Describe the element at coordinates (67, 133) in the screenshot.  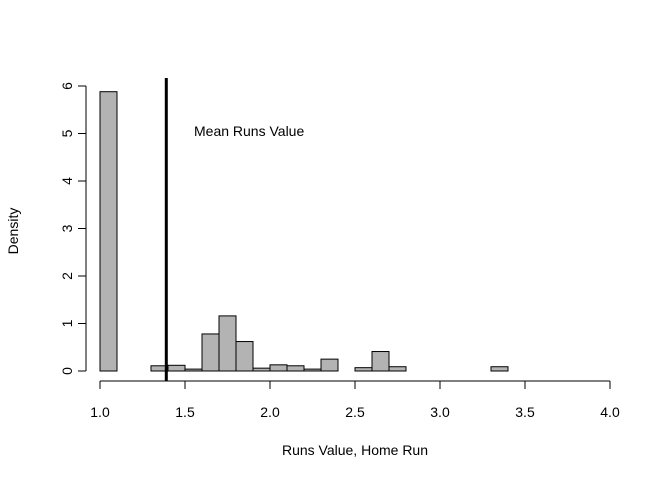
I see `y-tick-label: 5` at that location.